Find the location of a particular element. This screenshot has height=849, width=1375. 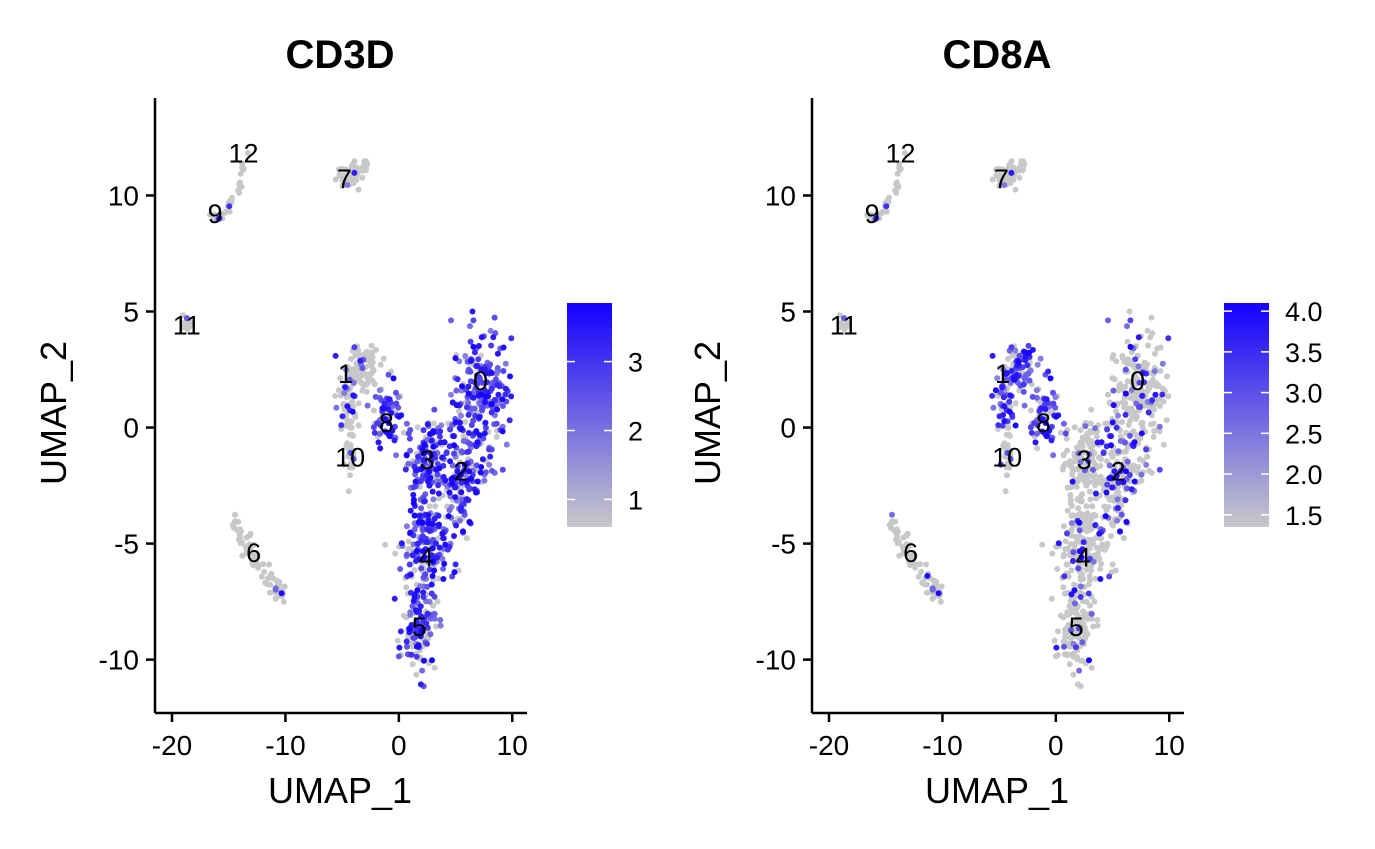

x-tick-label: -10 is located at coordinates (942, 745).